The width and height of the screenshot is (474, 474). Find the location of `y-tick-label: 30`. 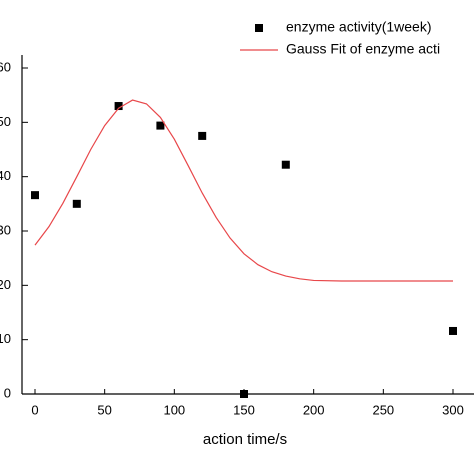

y-tick-label: 30 is located at coordinates (5, 229).